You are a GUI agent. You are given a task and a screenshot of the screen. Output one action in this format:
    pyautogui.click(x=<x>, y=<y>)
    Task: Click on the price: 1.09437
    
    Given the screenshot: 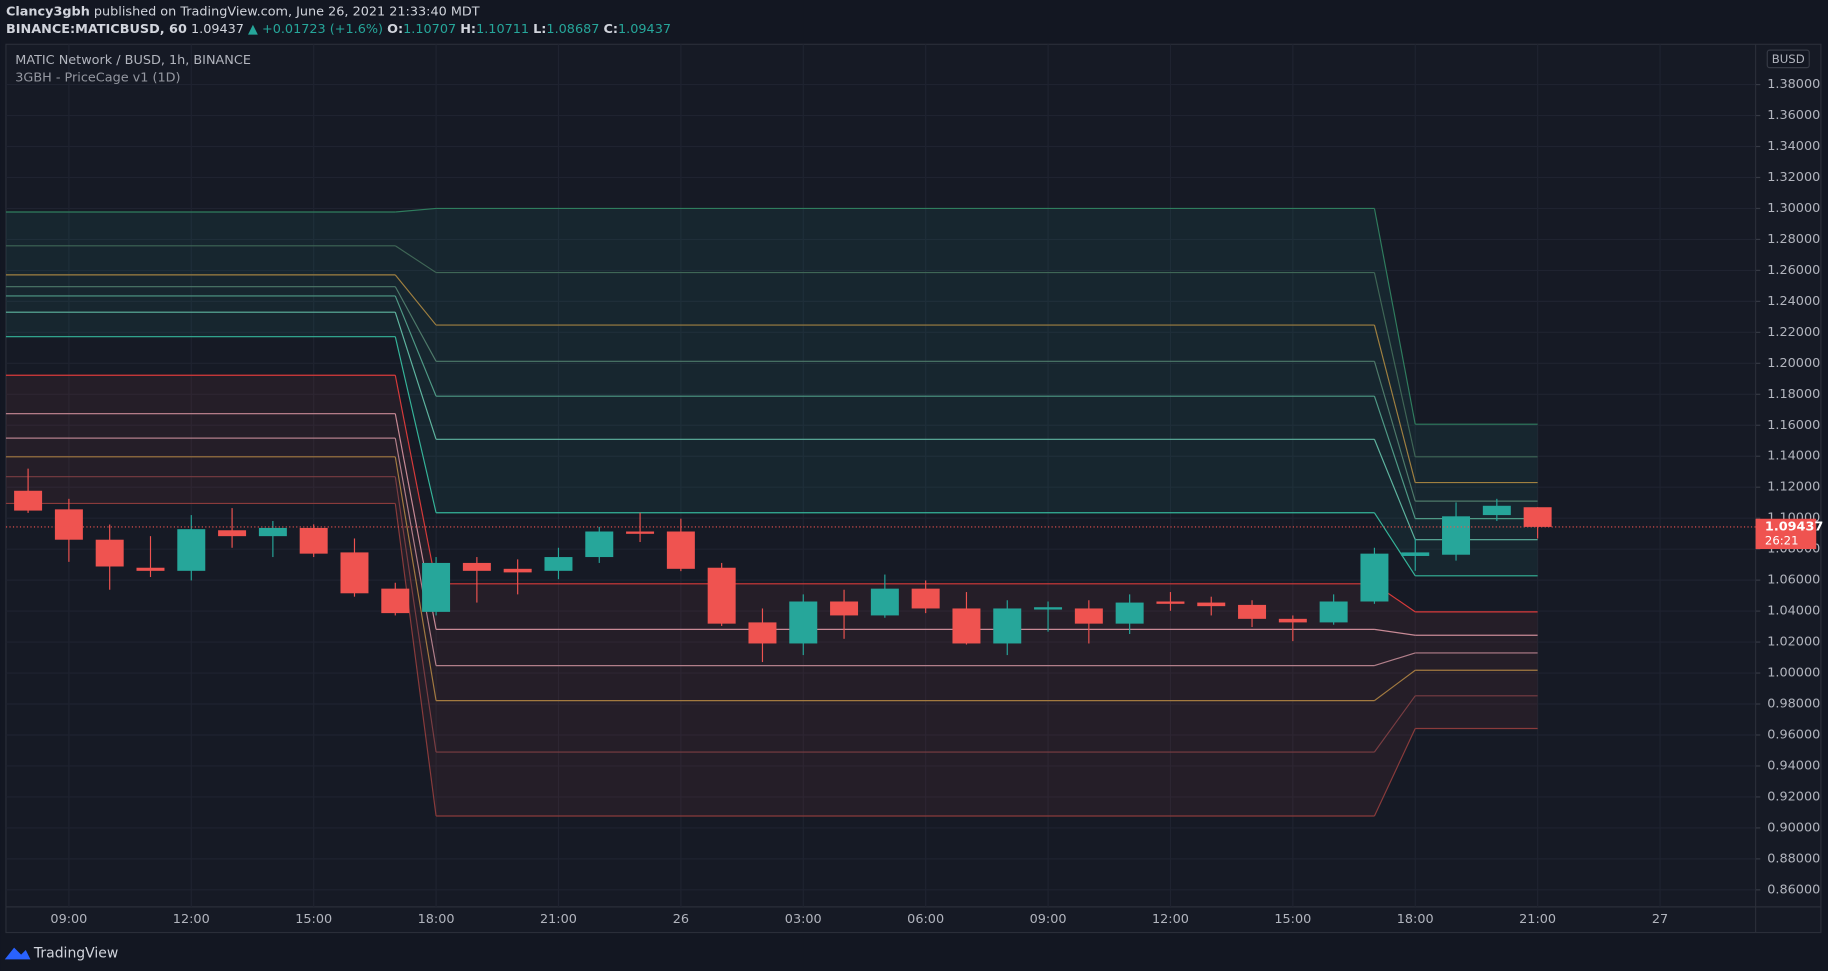 What is the action you would take?
    pyautogui.click(x=217, y=29)
    